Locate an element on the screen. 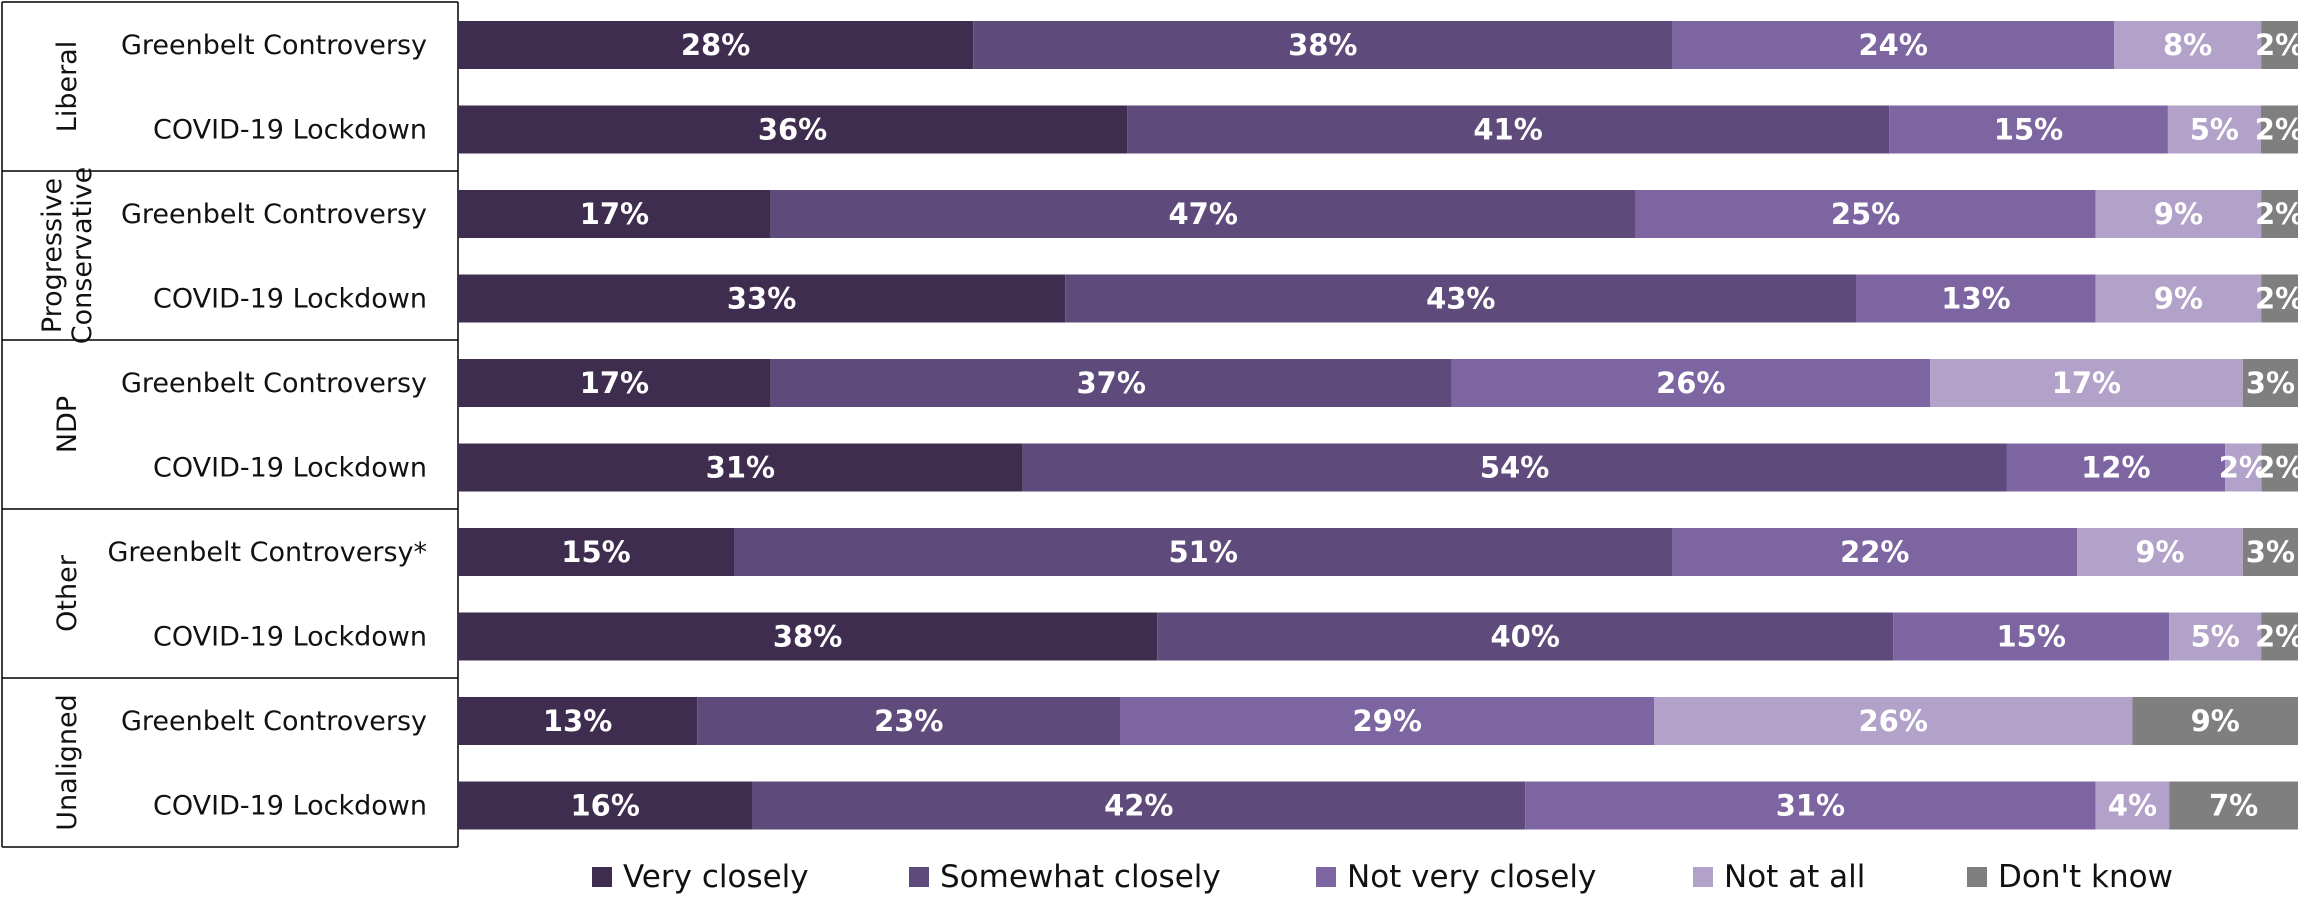 The image size is (2305, 901). legend-label: Not very closely is located at coordinates (1471, 877).